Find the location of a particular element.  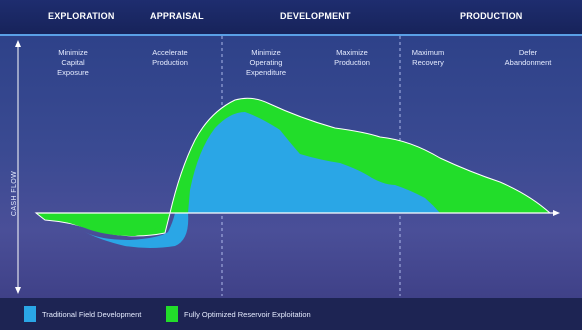

traditional-area is located at coordinates (314, 162).